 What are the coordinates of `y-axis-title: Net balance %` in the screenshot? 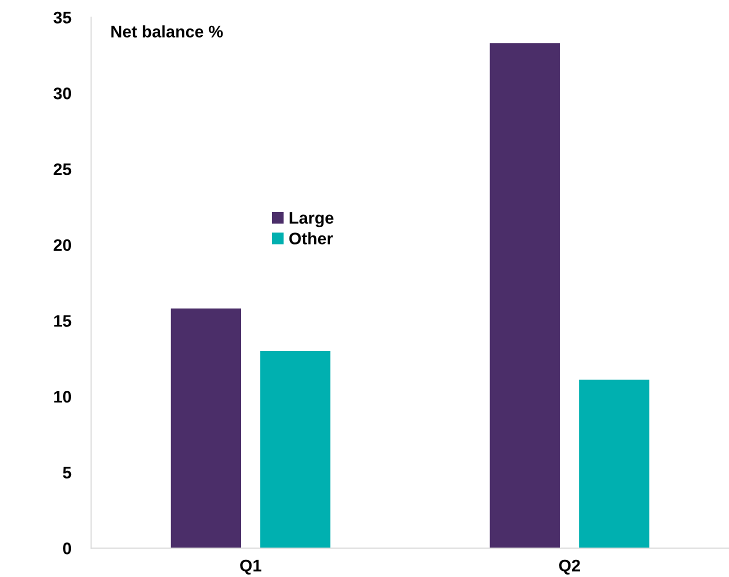 It's located at (167, 31).